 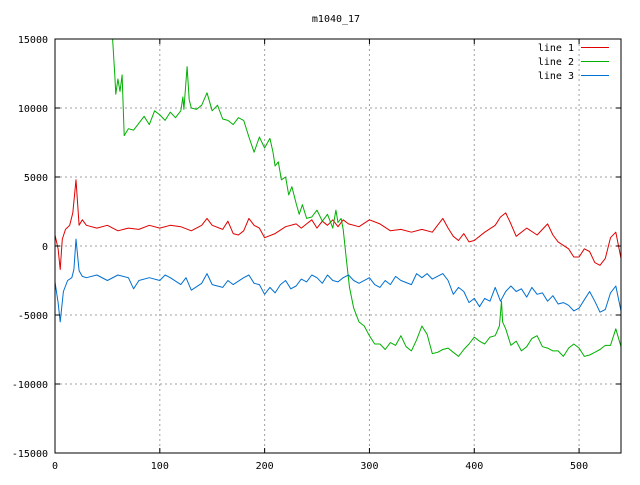 I want to click on y-tick-label: 10000, so click(x=33, y=109).